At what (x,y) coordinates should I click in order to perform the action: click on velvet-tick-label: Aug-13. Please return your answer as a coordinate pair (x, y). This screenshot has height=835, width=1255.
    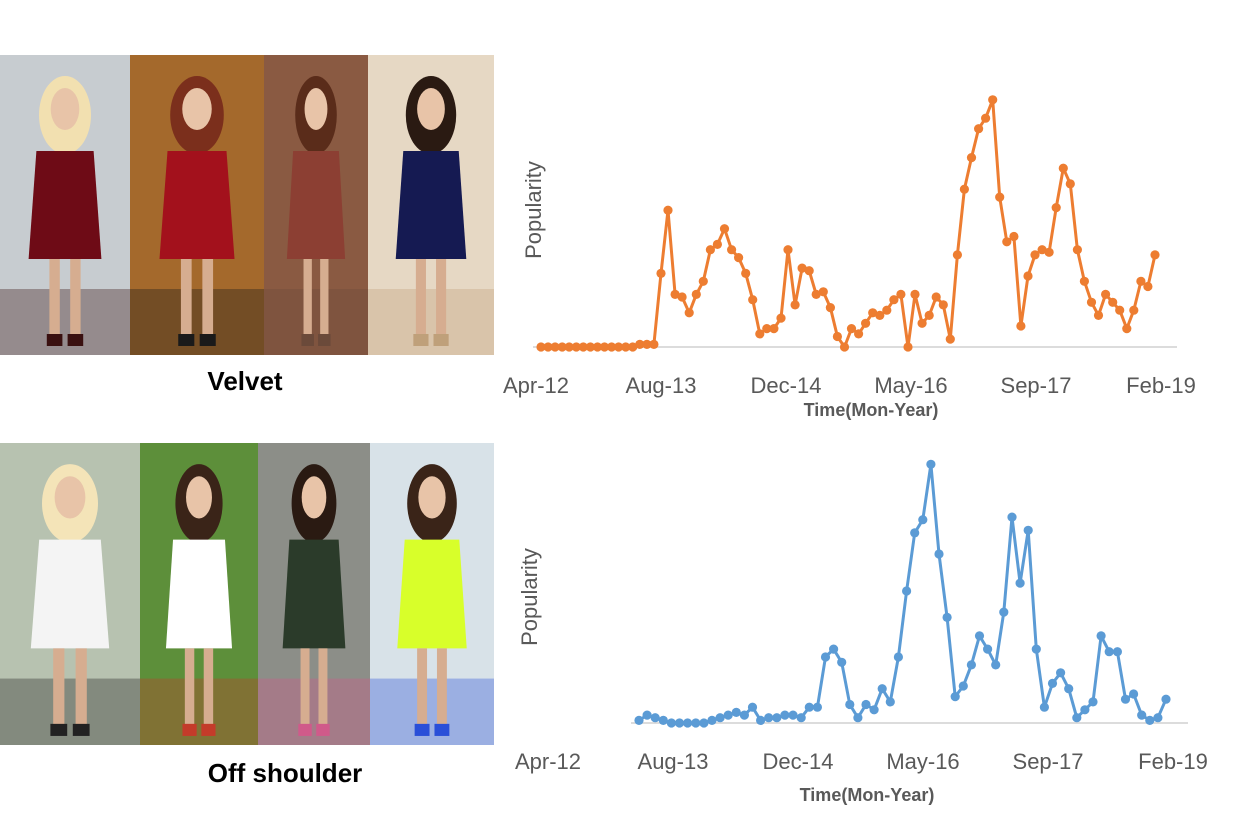
    Looking at the image, I should click on (661, 385).